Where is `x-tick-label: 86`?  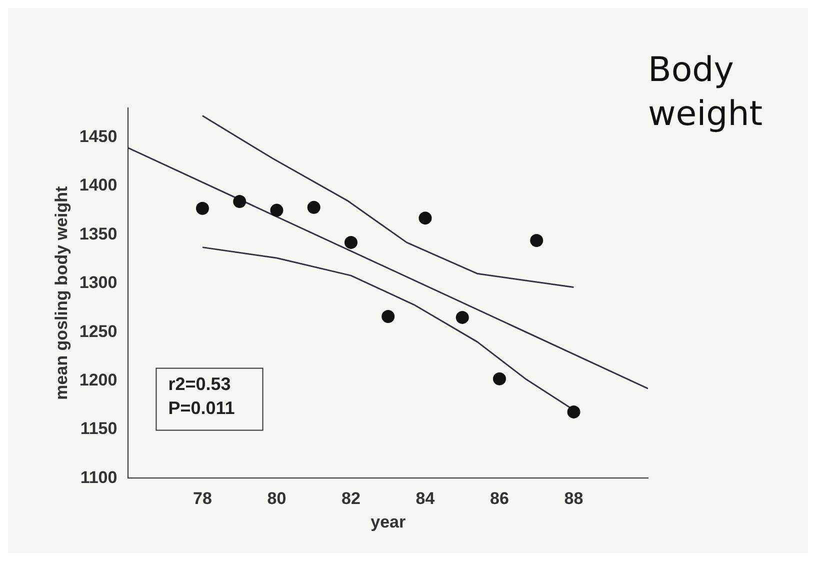
x-tick-label: 86 is located at coordinates (499, 498).